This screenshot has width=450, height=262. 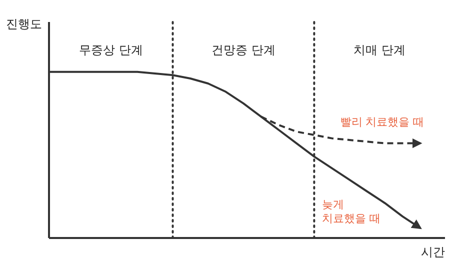 I want to click on series-label: 늦게 치료했을 때, so click(x=351, y=211).